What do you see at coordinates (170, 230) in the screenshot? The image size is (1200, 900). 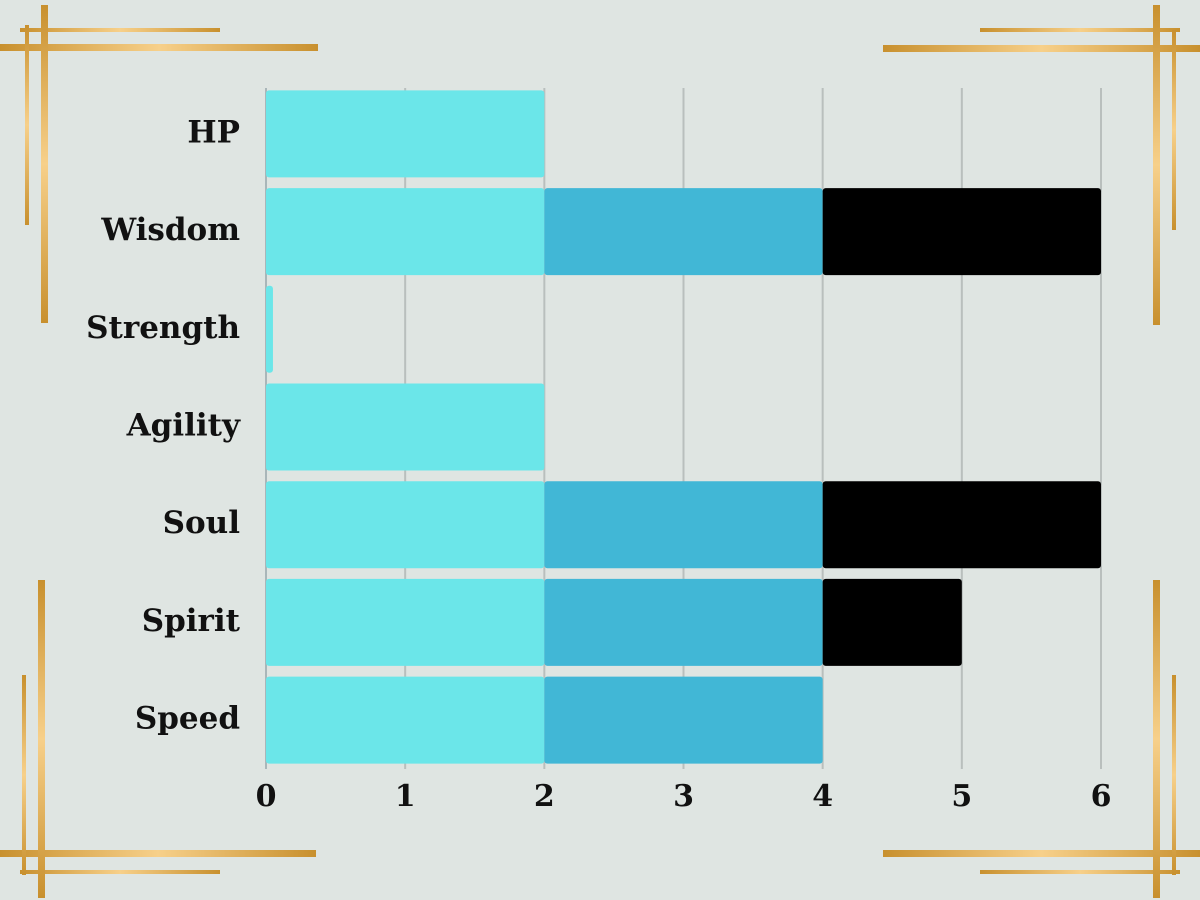 I see `y-tick-label: Wisdom` at bounding box center [170, 230].